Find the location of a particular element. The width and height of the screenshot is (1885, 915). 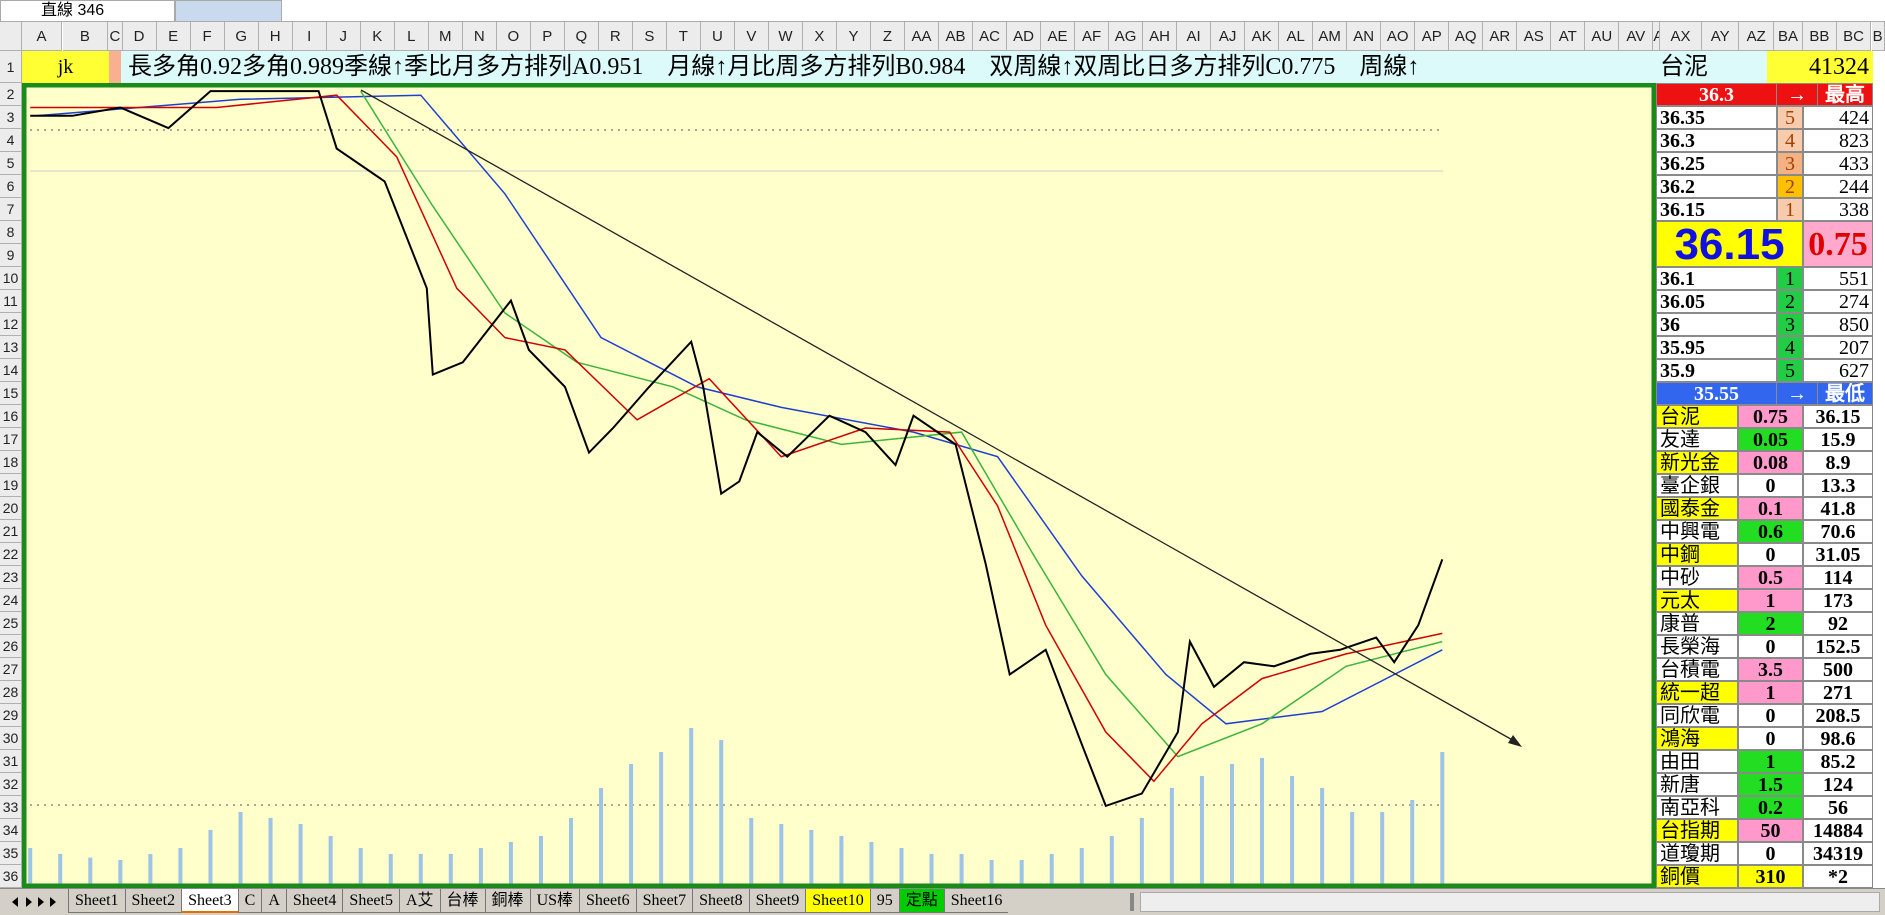

column-header: AO is located at coordinates (1398, 36).